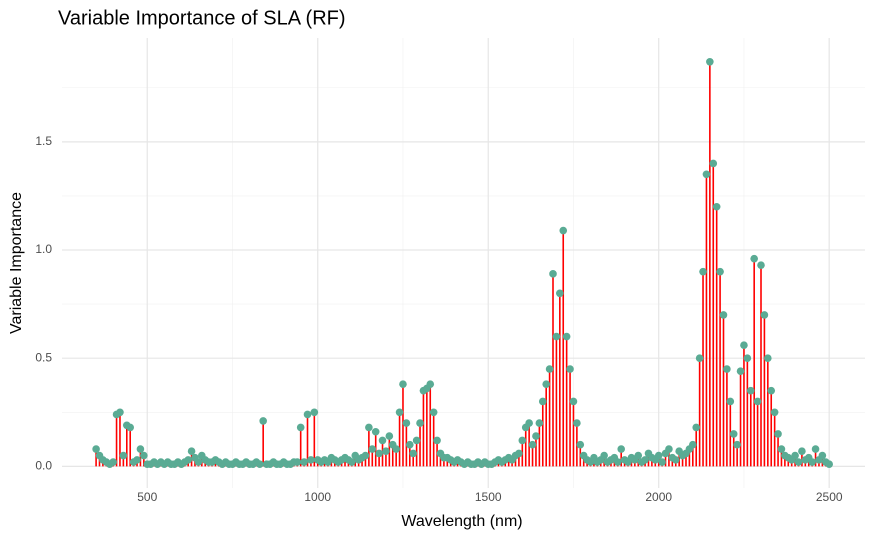  I want to click on x-tick-label: 2000, so click(658, 497).